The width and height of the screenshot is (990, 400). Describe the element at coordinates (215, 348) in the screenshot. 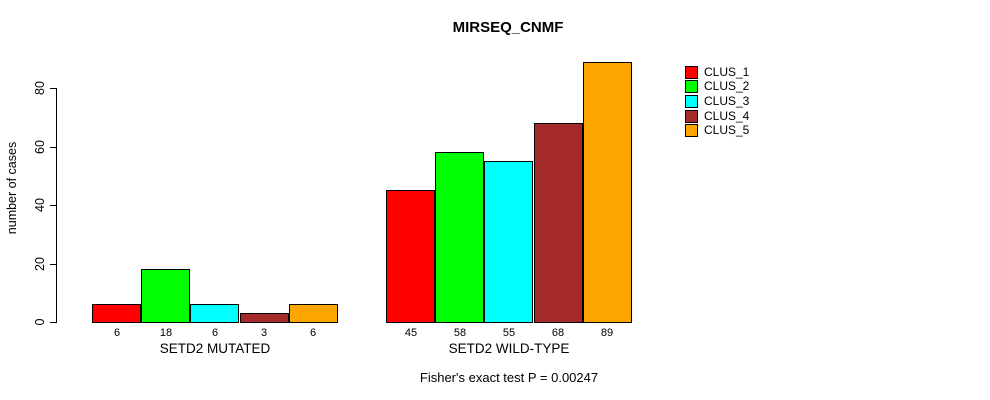

I see `x-group-label: SETD2 MUTATED` at that location.